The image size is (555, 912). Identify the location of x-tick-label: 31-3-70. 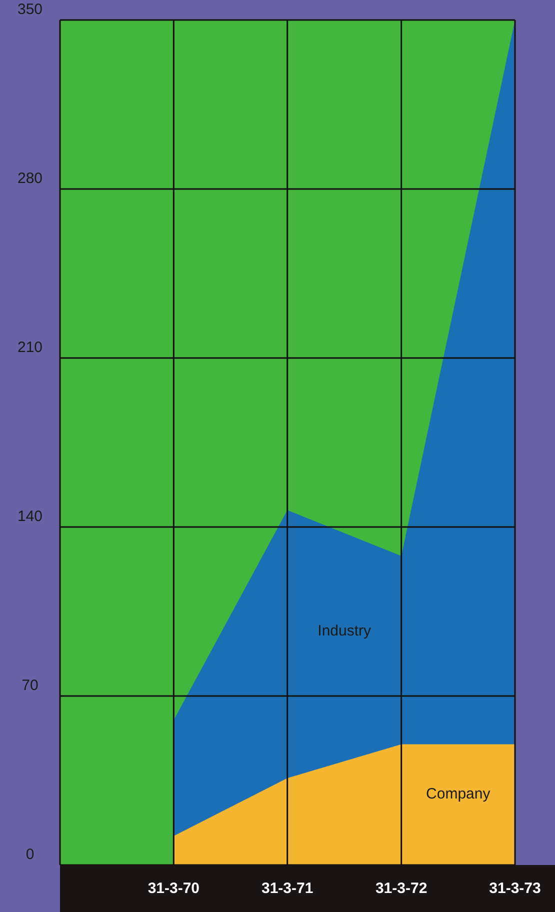
(174, 888).